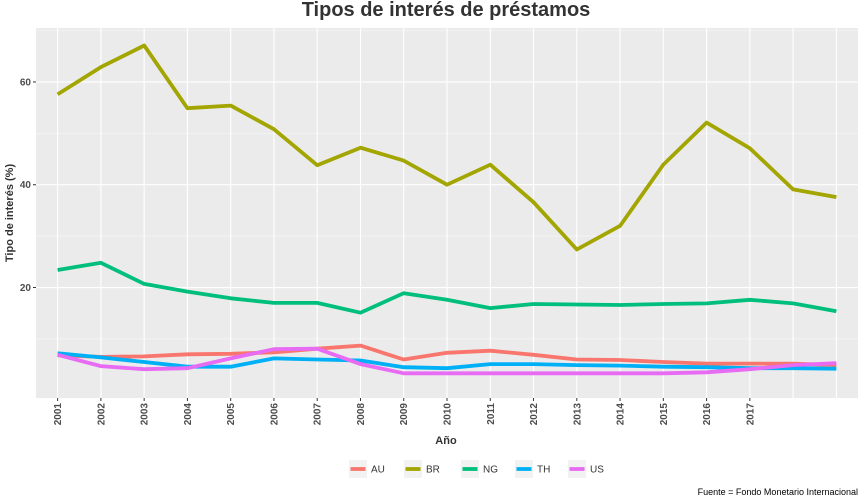 The width and height of the screenshot is (864, 504). I want to click on x-tick-label: 2001, so click(58, 414).